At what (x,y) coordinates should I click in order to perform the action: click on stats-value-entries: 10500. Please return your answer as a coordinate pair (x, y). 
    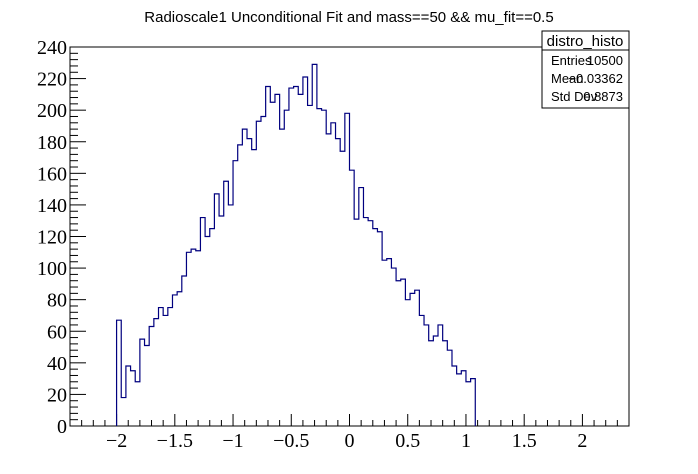
    Looking at the image, I should click on (605, 60).